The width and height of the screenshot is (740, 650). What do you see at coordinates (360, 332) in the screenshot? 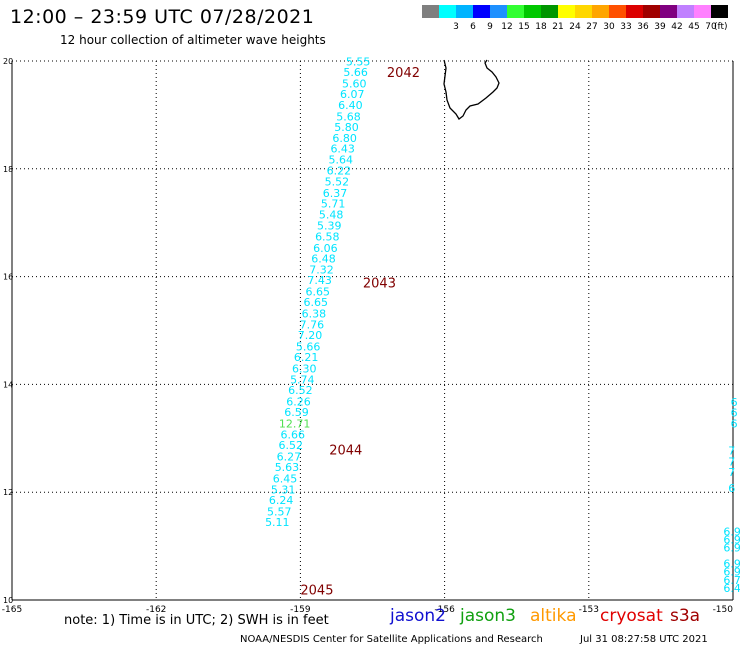
I see `pass-labels: 2042 2043 2044 2045` at bounding box center [360, 332].